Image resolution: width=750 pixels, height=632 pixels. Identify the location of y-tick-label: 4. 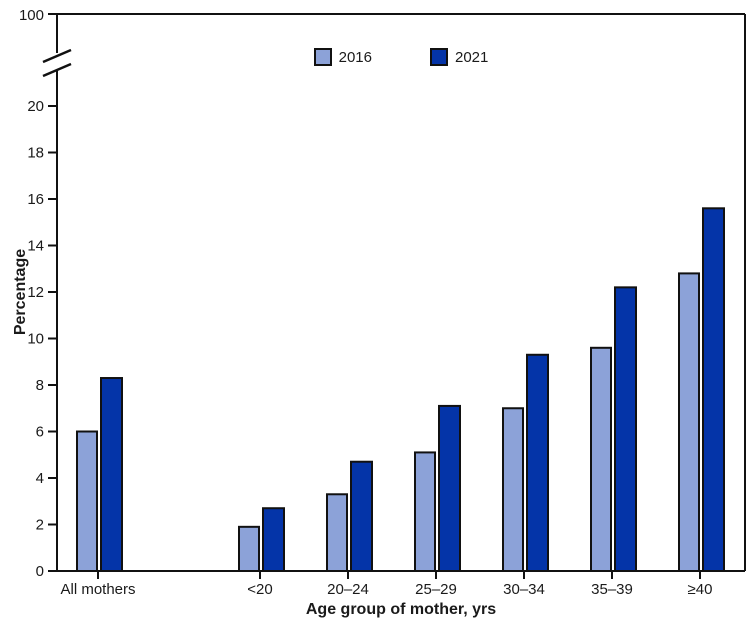
(40, 478).